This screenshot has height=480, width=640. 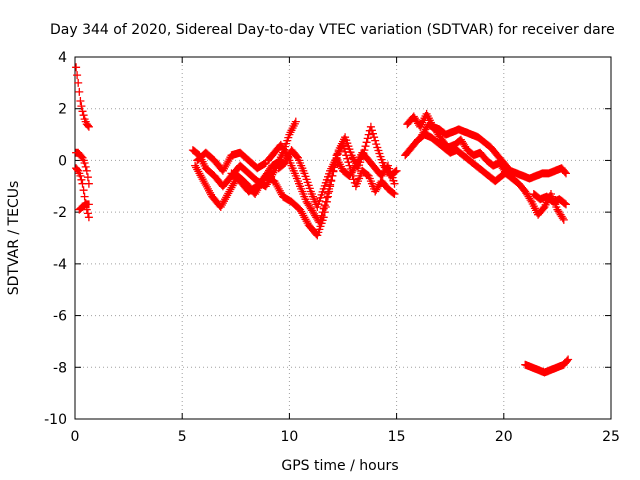 What do you see at coordinates (62, 161) in the screenshot?
I see `y-tick-label: 0` at bounding box center [62, 161].